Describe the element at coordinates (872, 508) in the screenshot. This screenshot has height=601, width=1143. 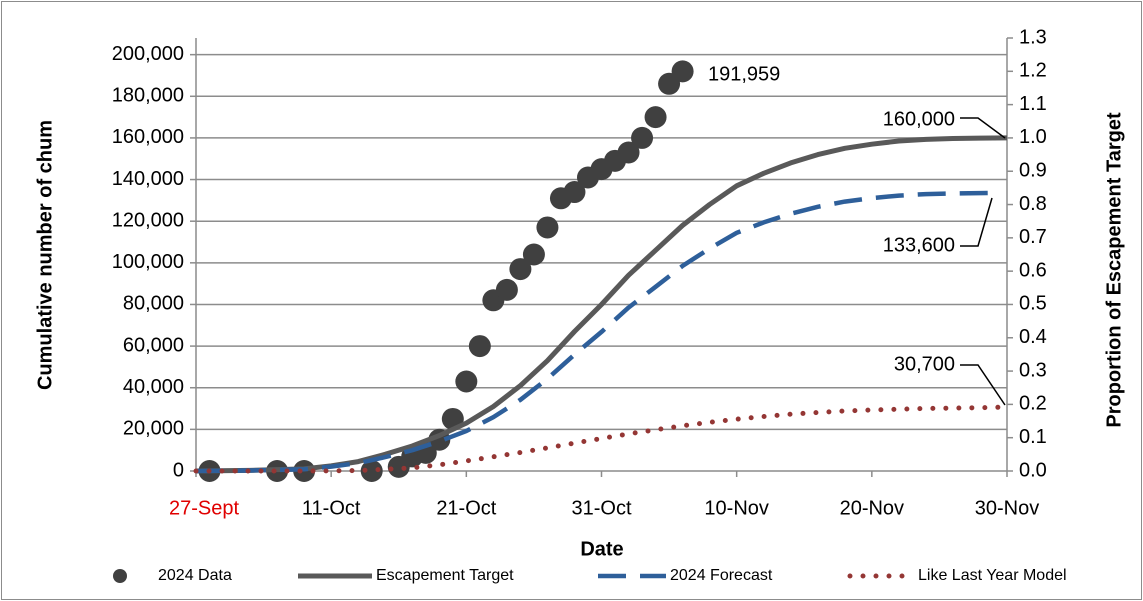
I see `x-tick-label: 20-Nov` at that location.